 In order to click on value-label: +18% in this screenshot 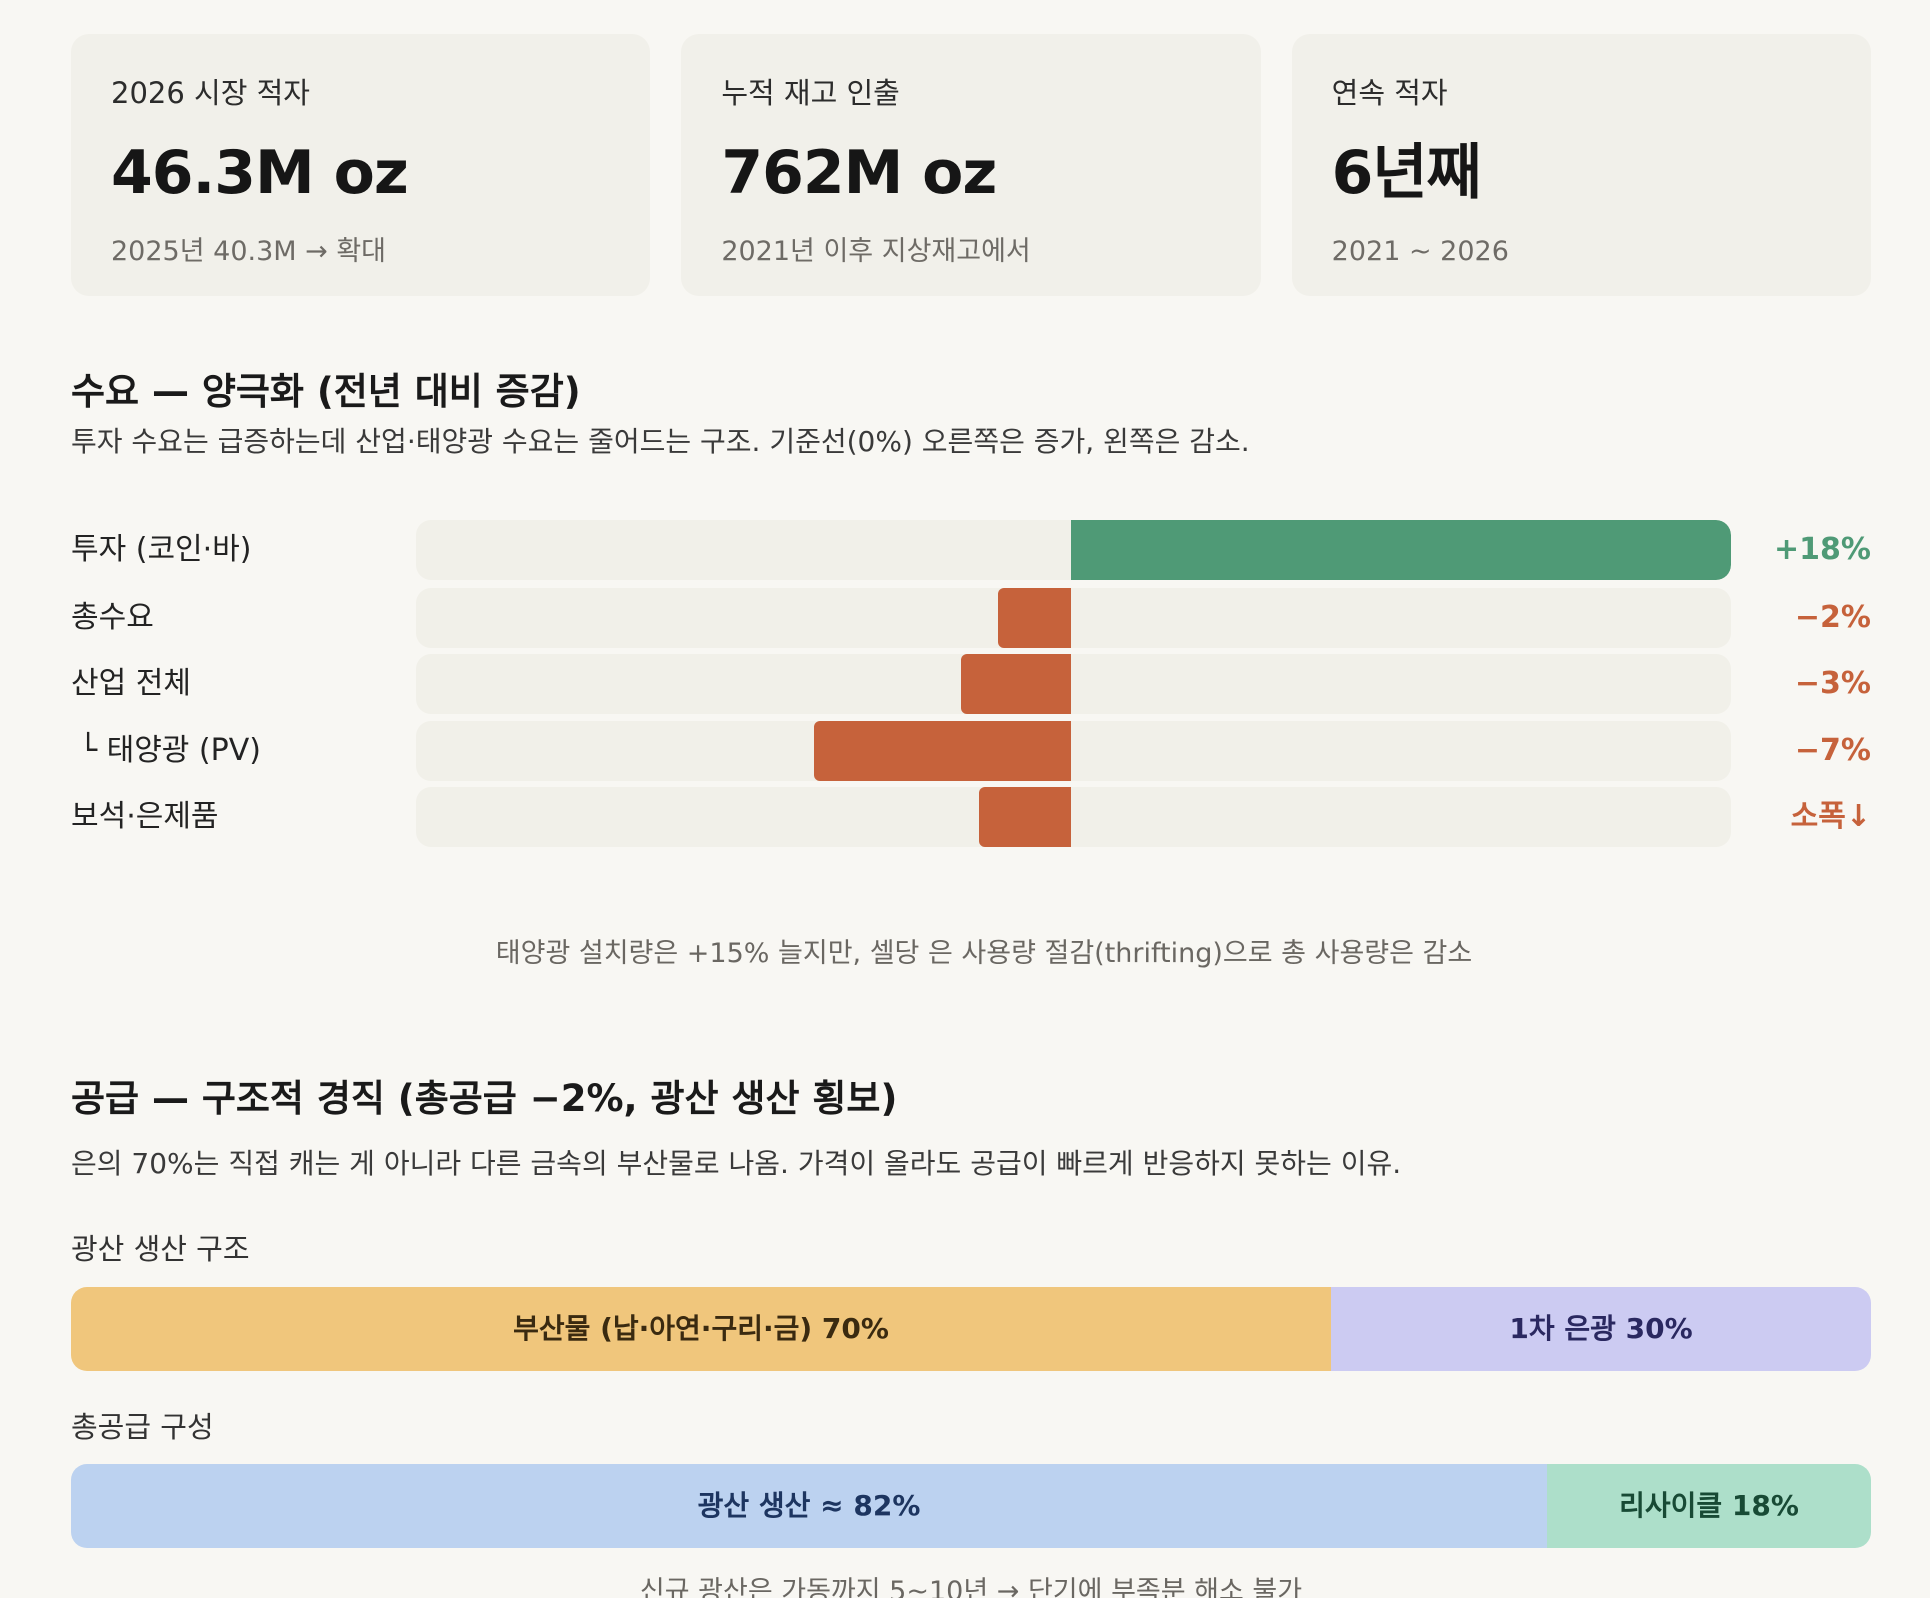, I will do `click(1822, 549)`.